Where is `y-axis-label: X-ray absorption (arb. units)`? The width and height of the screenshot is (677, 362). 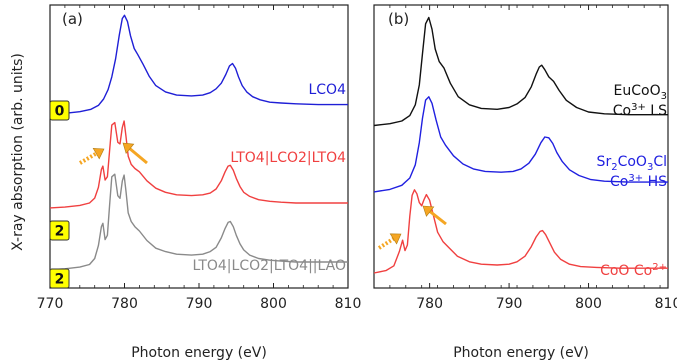
y-axis-label: X-ray absorption (arb. units) is located at coordinates (18, 152).